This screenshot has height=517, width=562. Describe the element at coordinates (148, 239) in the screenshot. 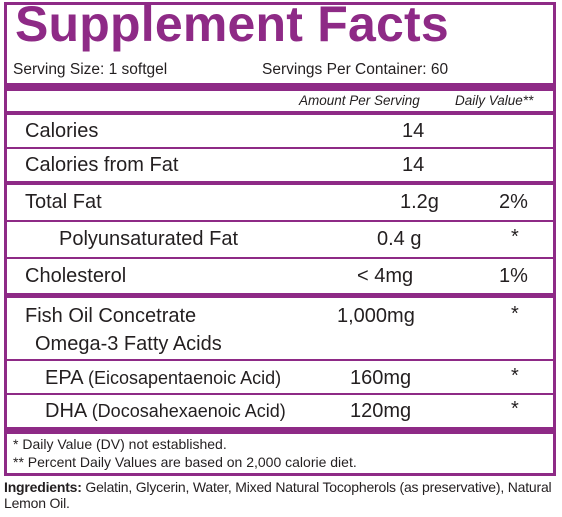

I see `row-polyunsaturated-fat-name: Polyunsaturated Fat` at that location.